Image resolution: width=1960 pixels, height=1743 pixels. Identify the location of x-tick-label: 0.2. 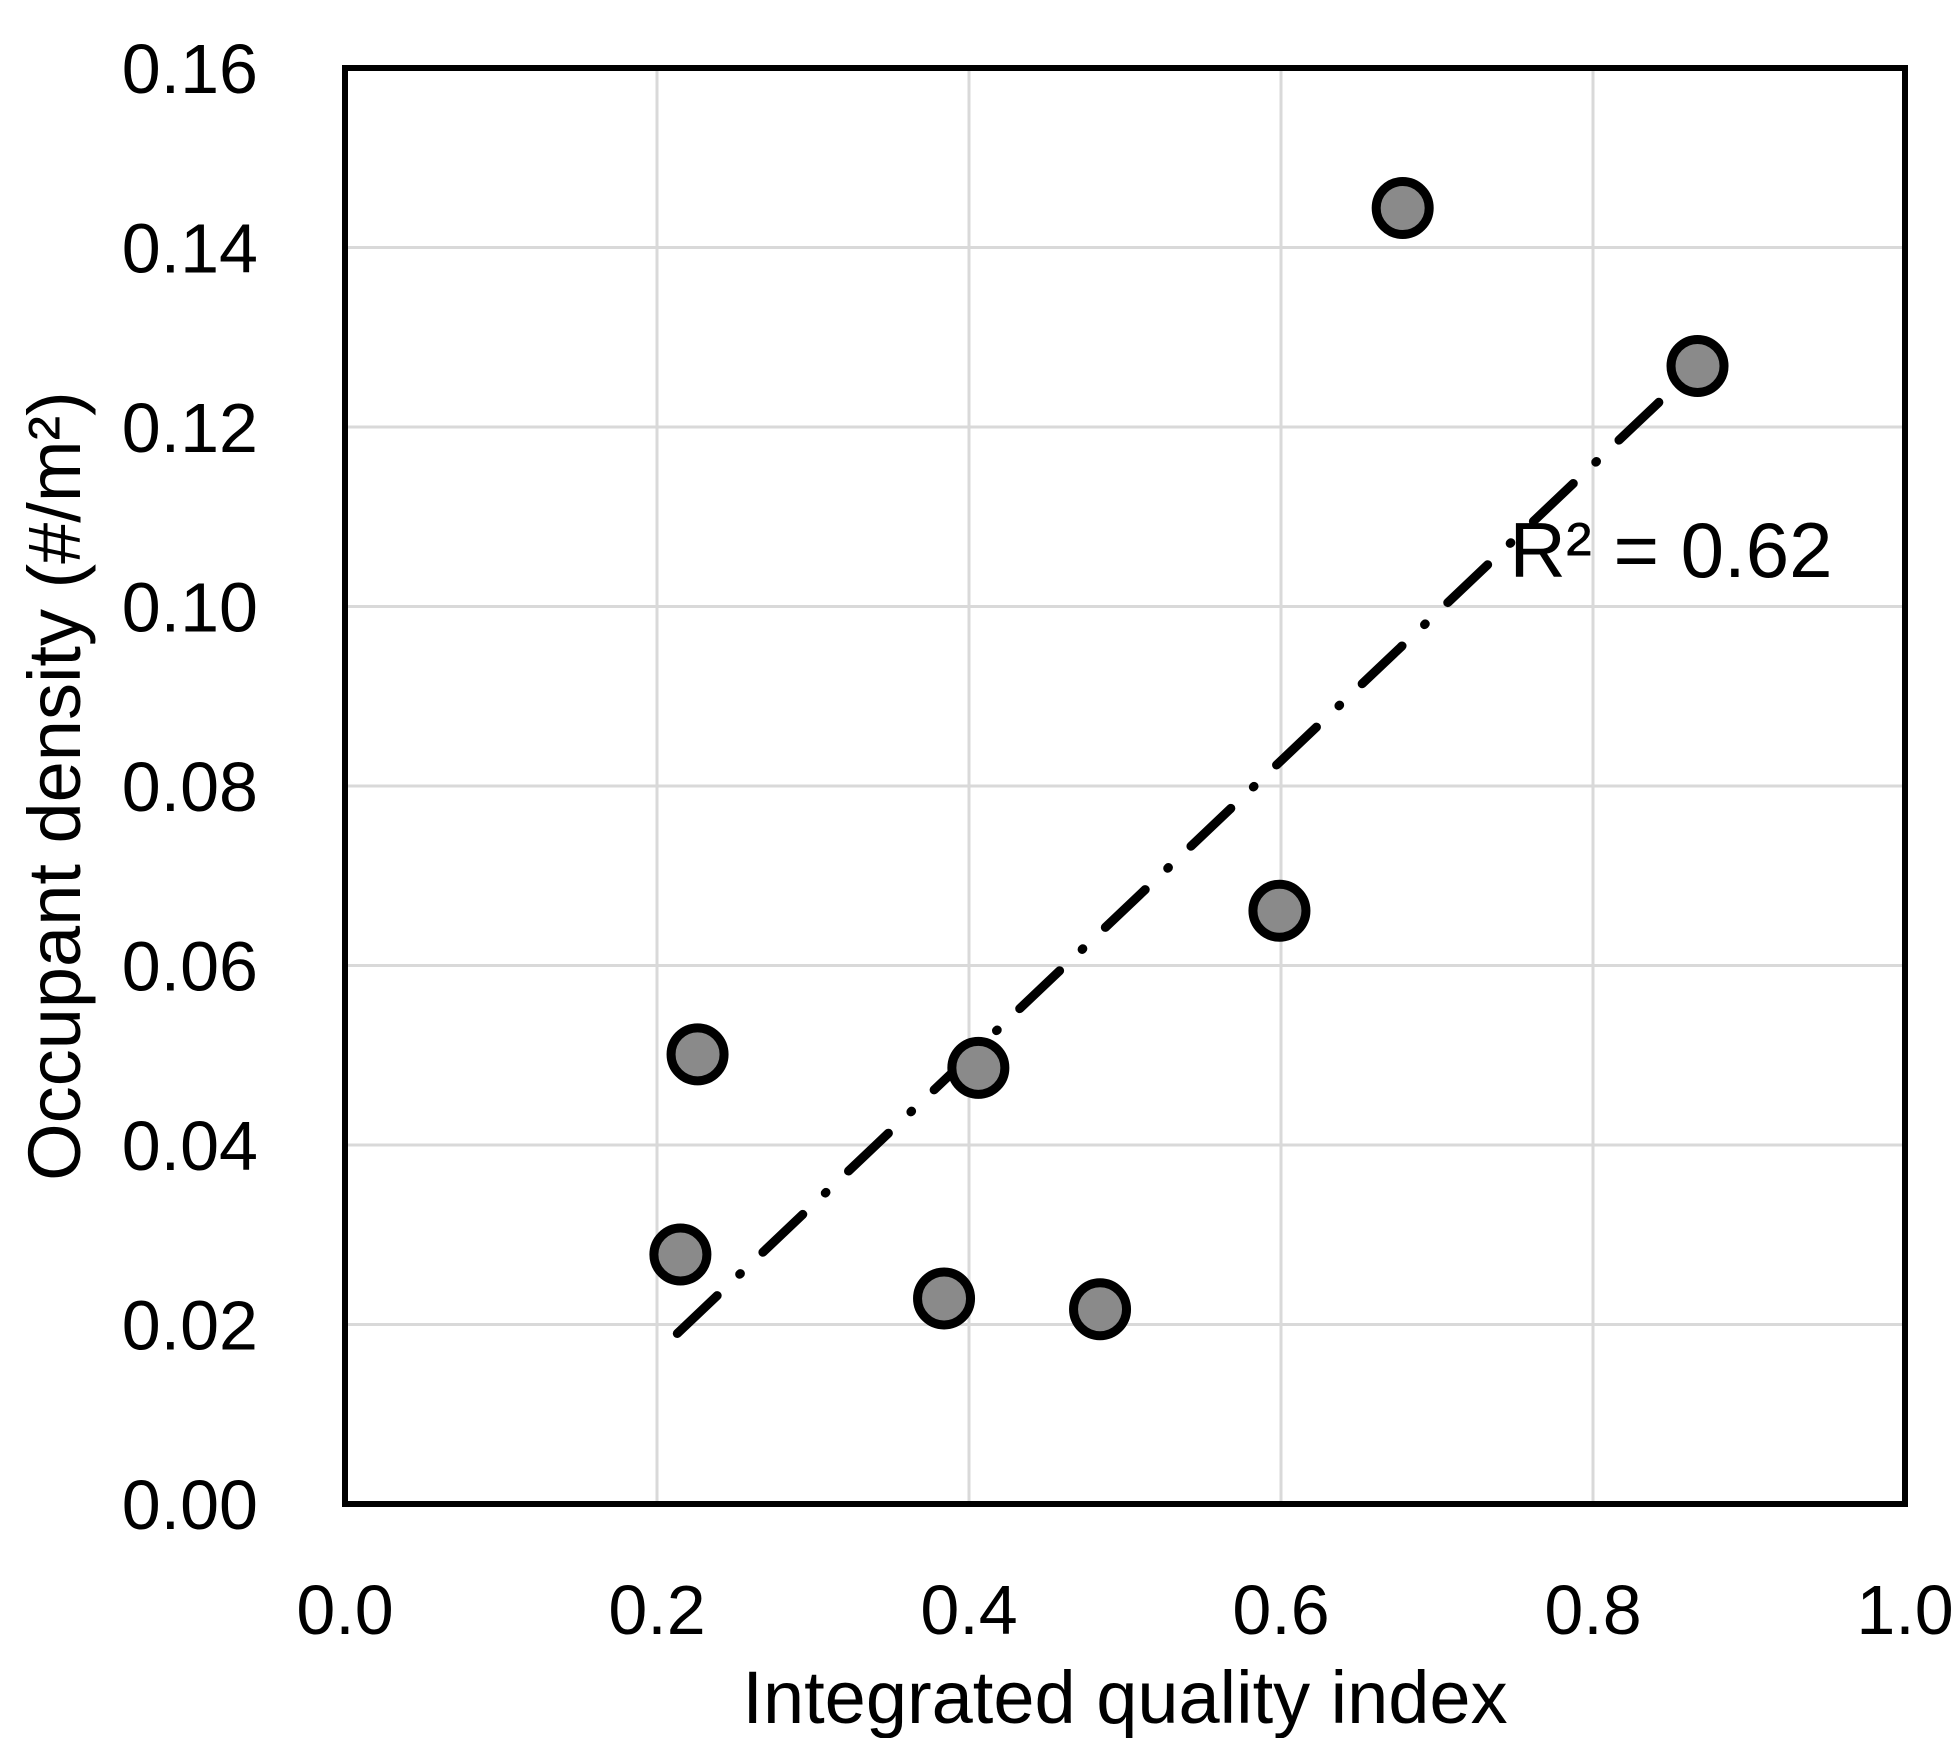
(656, 1610).